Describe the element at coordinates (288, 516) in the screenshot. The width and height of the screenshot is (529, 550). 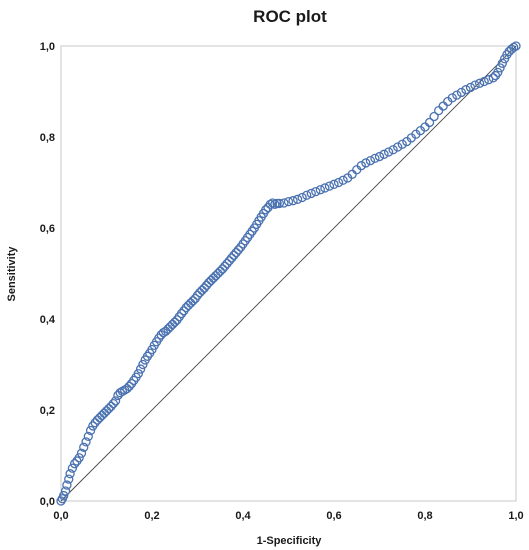
I see `x-axis-ticks: 0,0 0,2 0,4 0,6 0,8 1,0` at that location.